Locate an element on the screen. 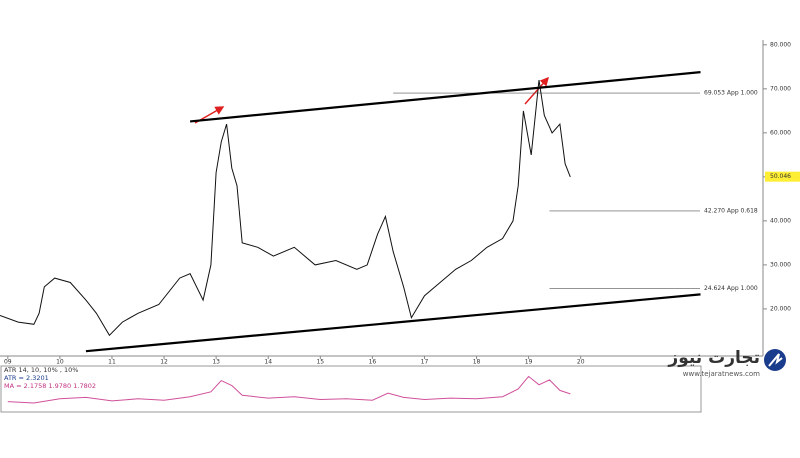 The image size is (800, 458). fib-label: 24.624 App 1.000 is located at coordinates (731, 288).